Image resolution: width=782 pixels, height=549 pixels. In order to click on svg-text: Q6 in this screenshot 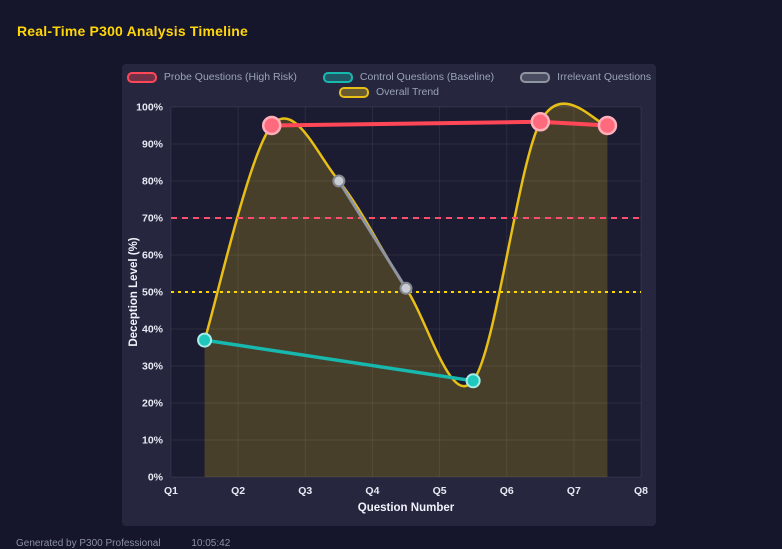, I will do `click(507, 491)`.